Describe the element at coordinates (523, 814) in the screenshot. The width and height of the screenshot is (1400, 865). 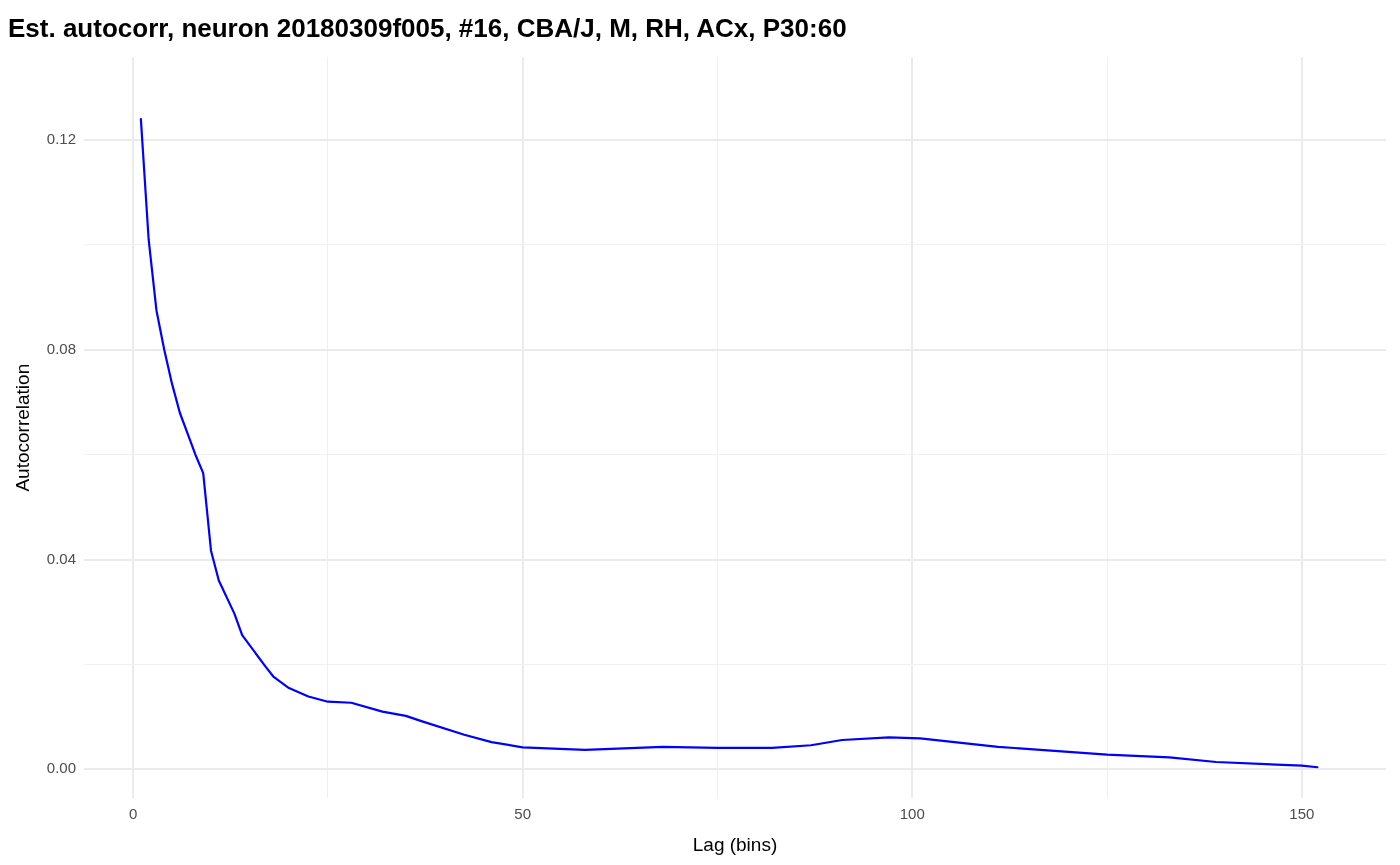
I see `x-tick-label: 50` at that location.